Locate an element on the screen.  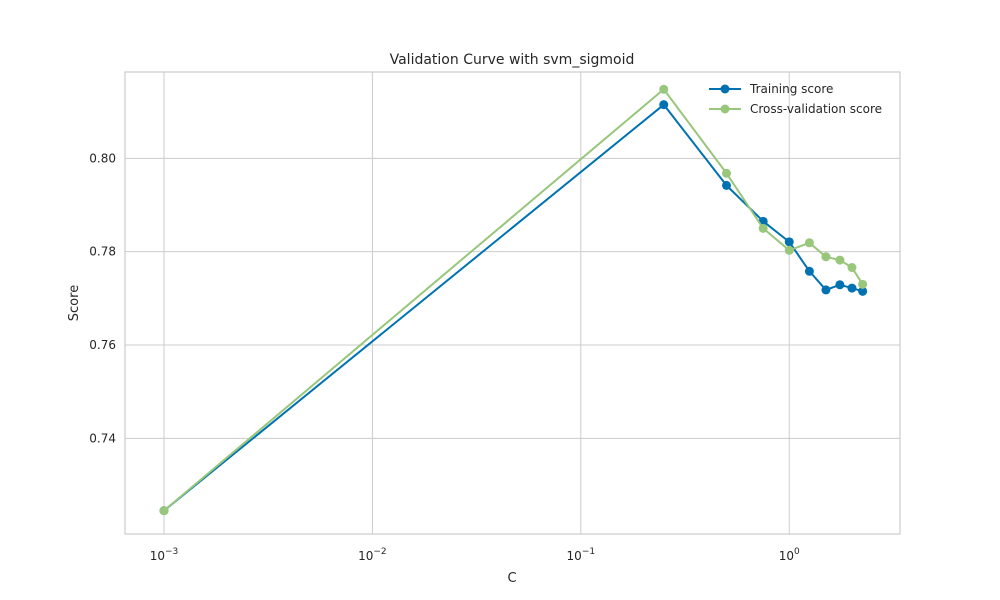
legend: Training score Cross-validation score is located at coordinates (795, 99).